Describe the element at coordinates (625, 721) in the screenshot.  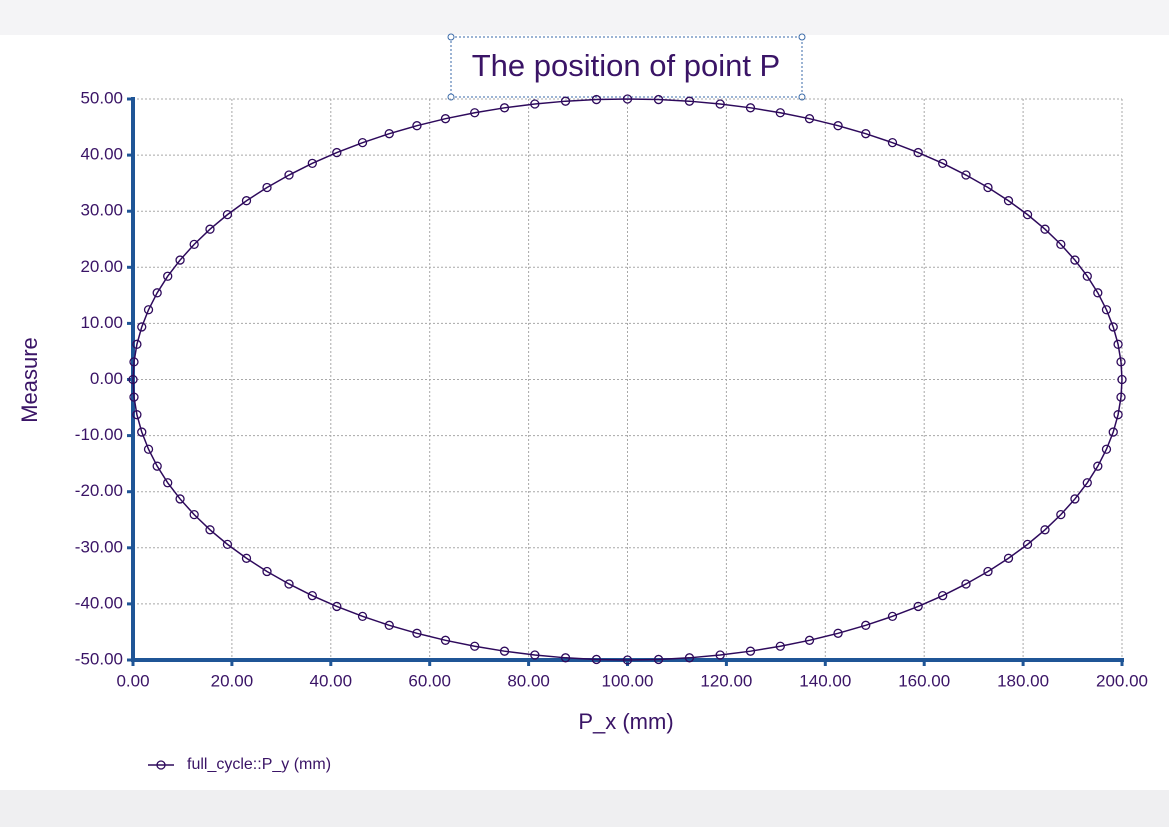
I see `x-axis-label: P_x (mm)` at that location.